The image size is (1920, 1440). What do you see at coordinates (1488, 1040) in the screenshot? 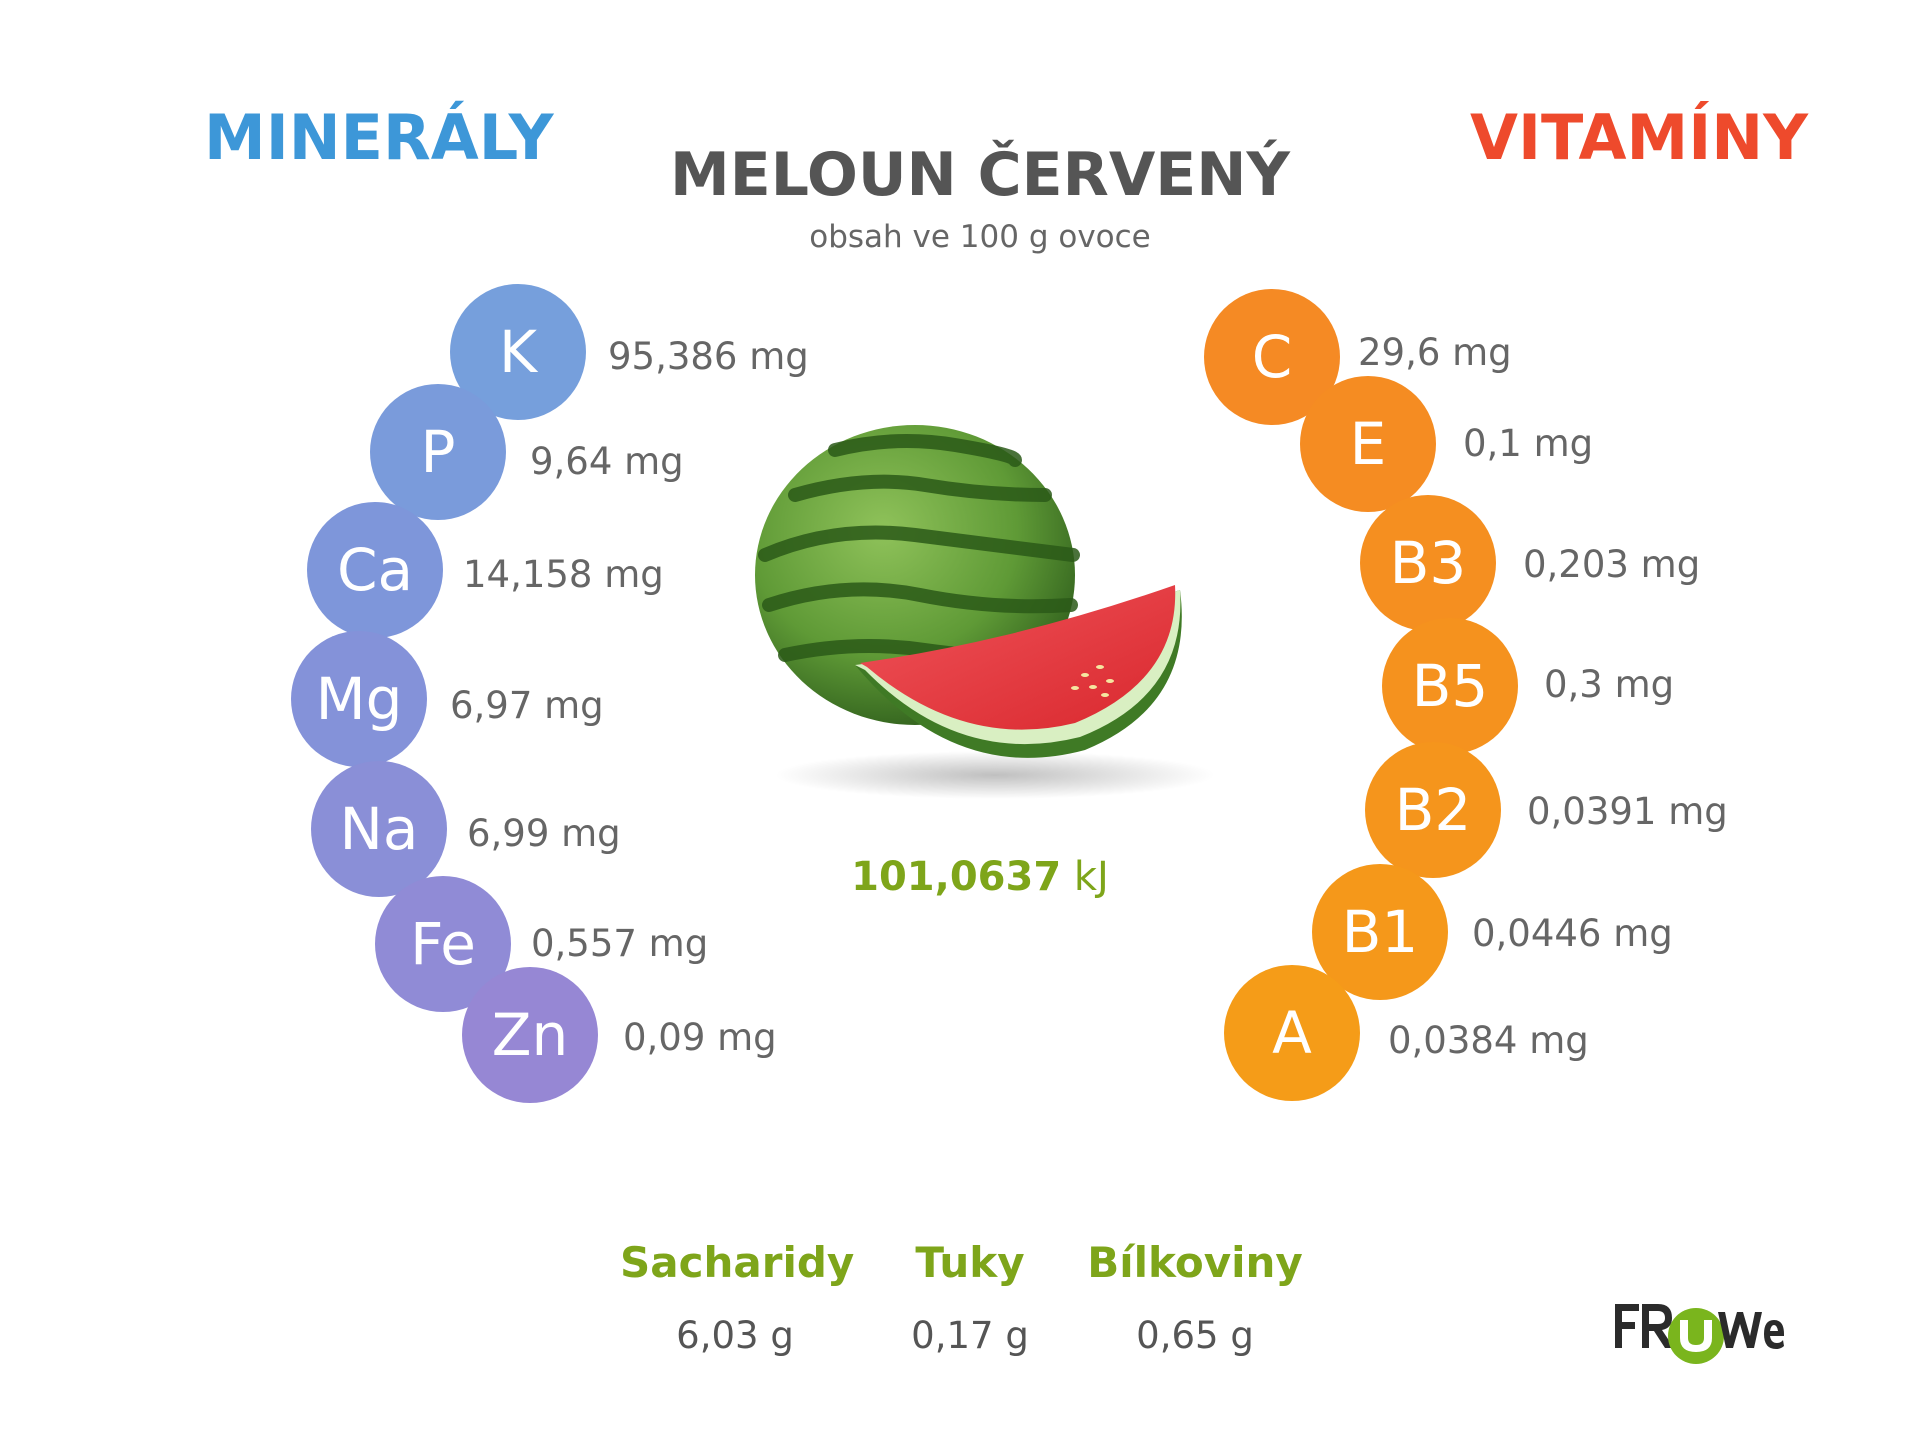
I see `vitamin-value-a: 0,0384 mg` at bounding box center [1488, 1040].